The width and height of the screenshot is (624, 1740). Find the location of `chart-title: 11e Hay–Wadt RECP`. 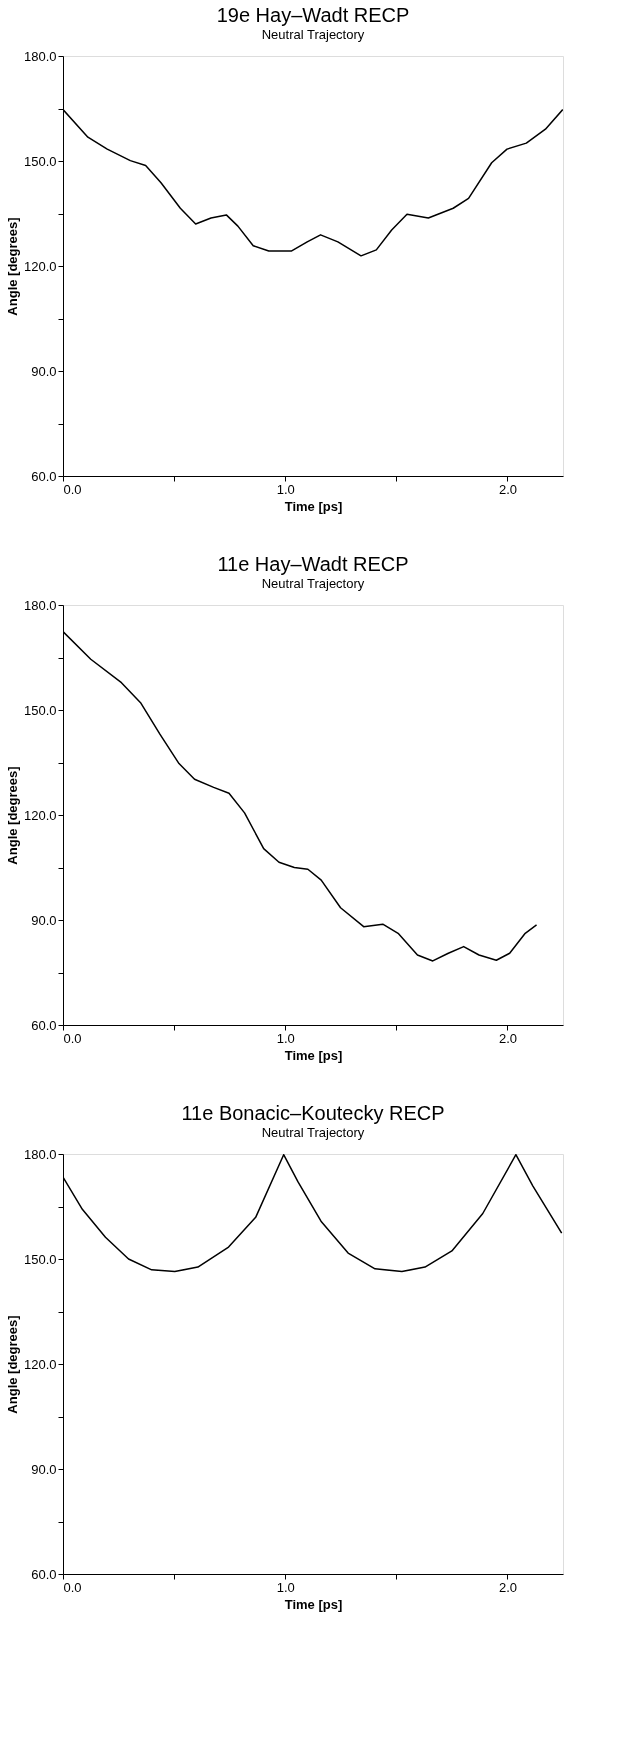

chart-title: 11e Hay–Wadt RECP is located at coordinates (313, 564).